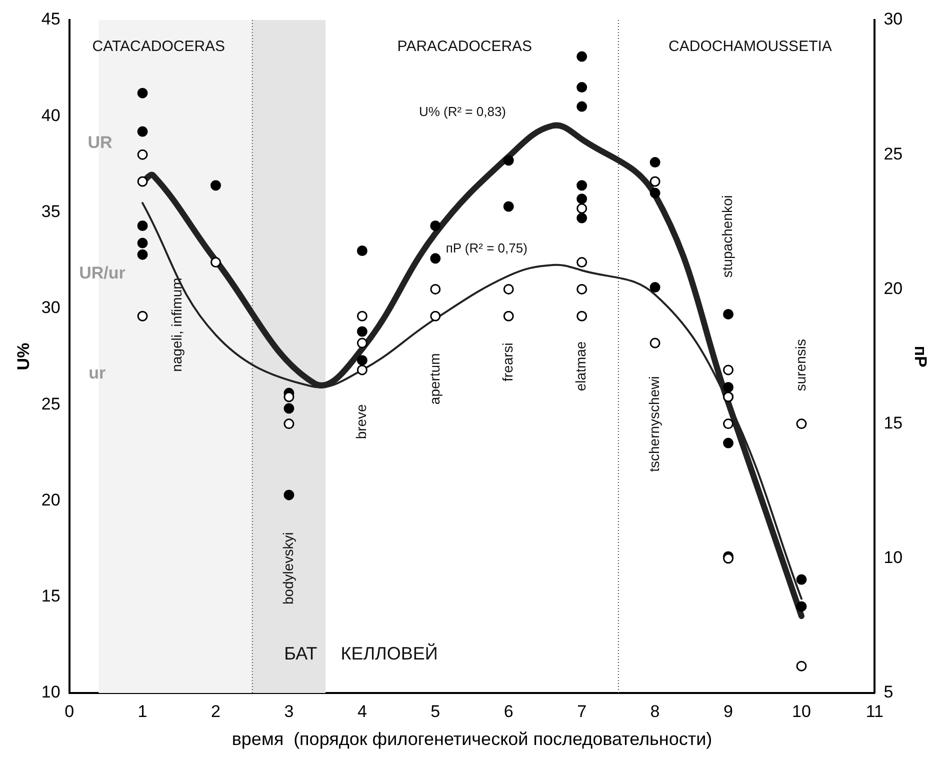  What do you see at coordinates (654, 424) in the screenshot?
I see `annotation: tschernyschewi` at bounding box center [654, 424].